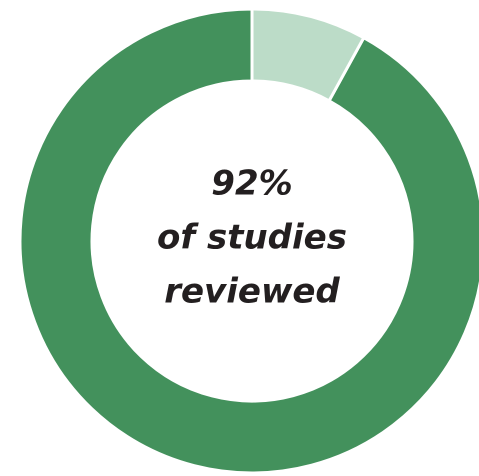  I want to click on donut-segment, so click(308, 55).